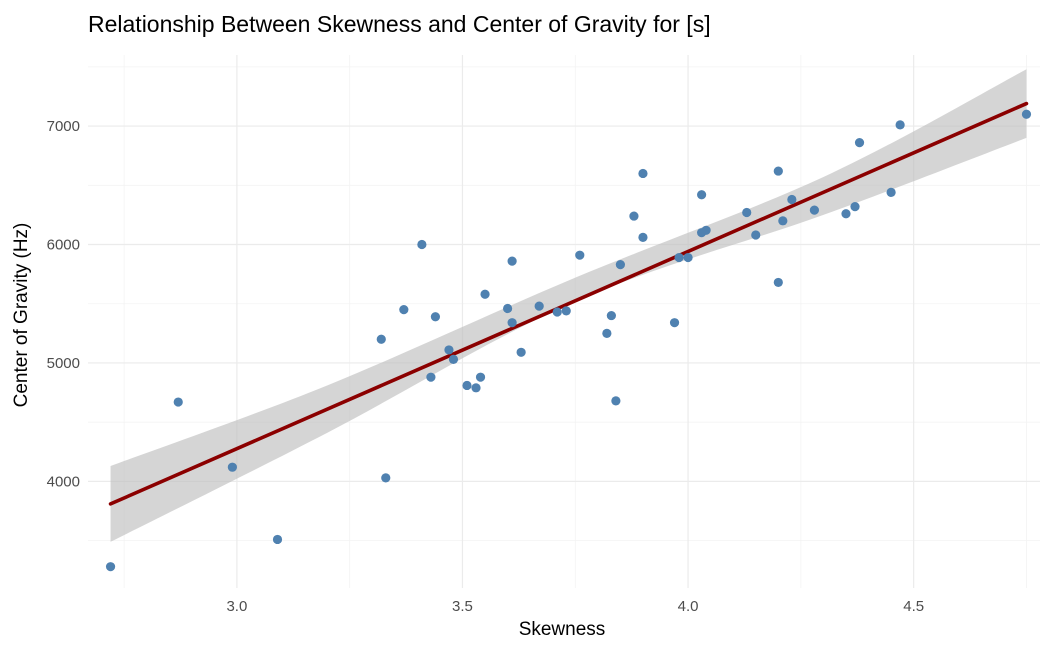  What do you see at coordinates (21, 315) in the screenshot?
I see `y-axis-title: Center of Gravity (Hz)` at bounding box center [21, 315].